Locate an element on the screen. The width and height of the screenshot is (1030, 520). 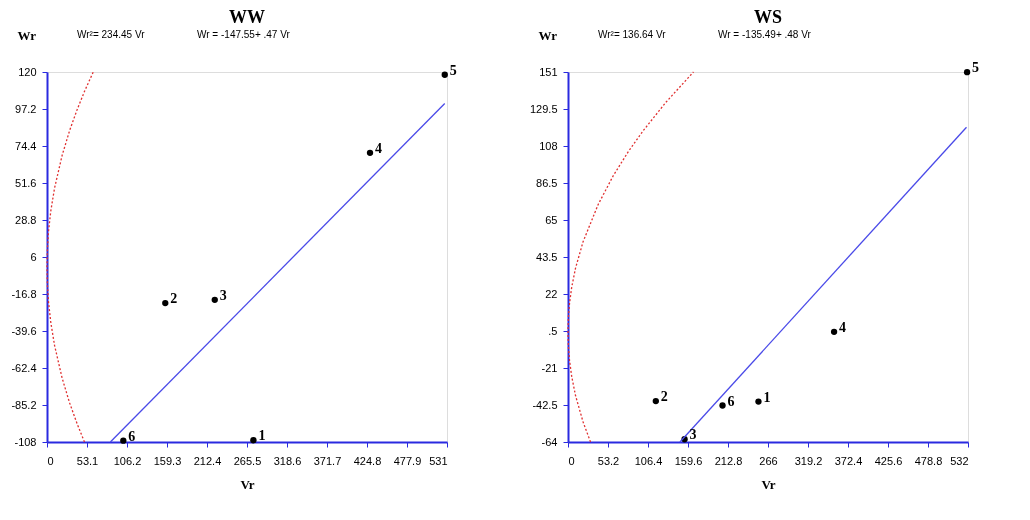
y-tick-label: -85.2 is located at coordinates (24, 404).